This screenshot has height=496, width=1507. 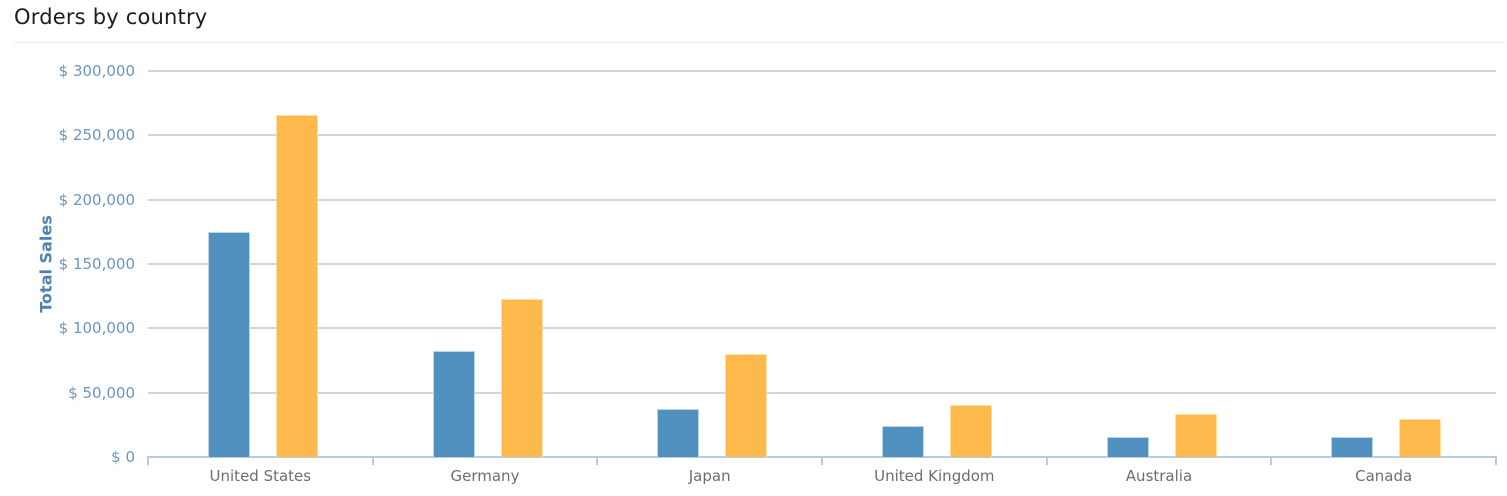 I want to click on x-category-label-germany: Germany, so click(x=485, y=476).